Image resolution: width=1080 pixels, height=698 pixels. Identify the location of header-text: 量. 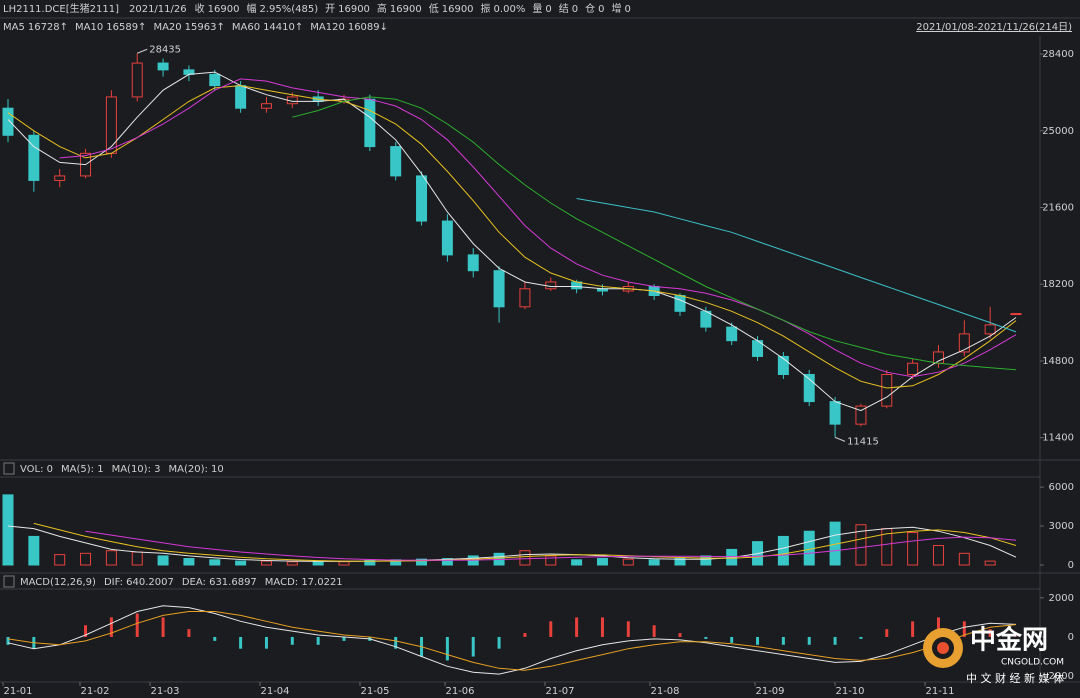
(537, 9).